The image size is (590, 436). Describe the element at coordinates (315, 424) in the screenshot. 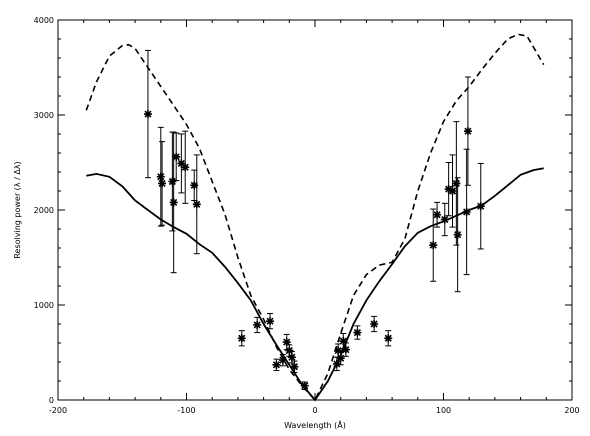

I see `x-axis-label: Wavelength (Å)` at that location.